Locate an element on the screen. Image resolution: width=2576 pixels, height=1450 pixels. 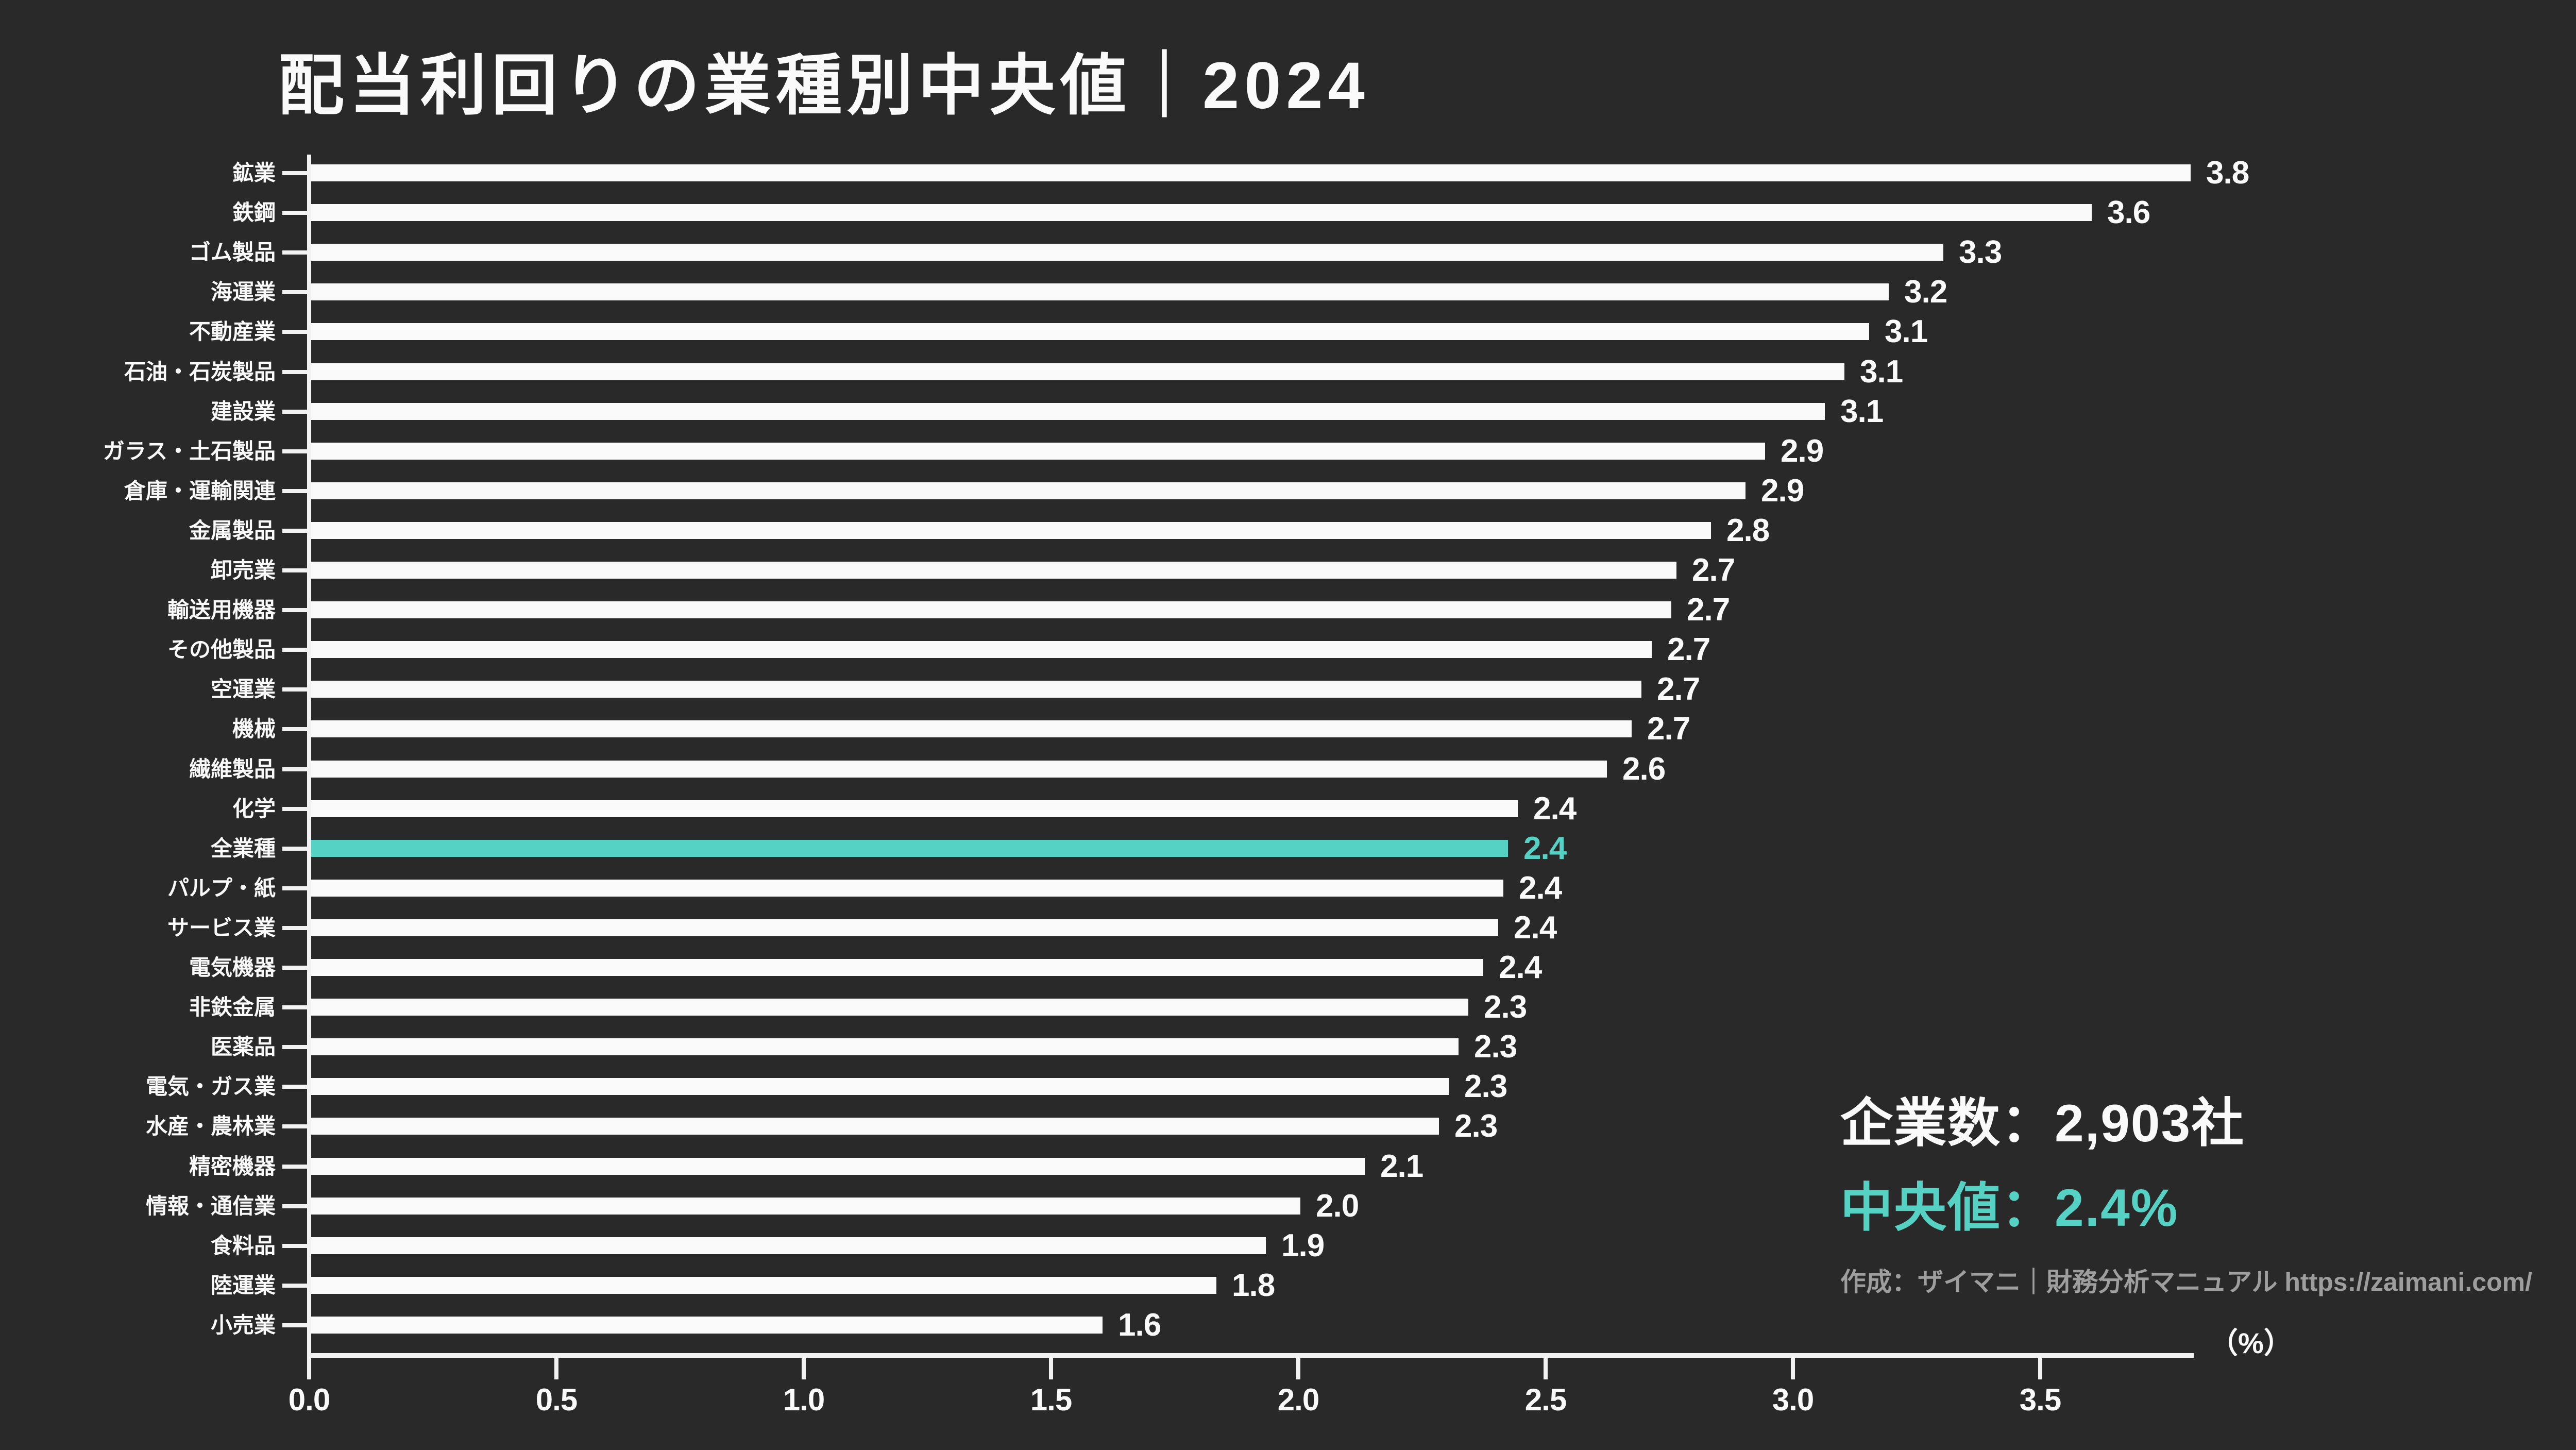
category-label: 非鉄金属 is located at coordinates (232, 1007).